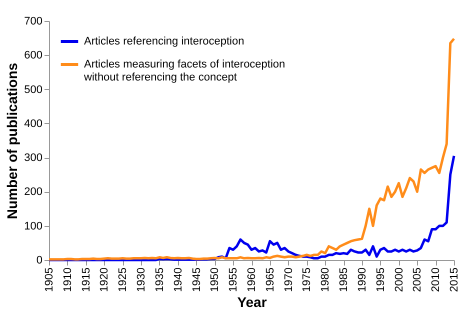 This screenshot has height=315, width=472. Describe the element at coordinates (380, 280) in the screenshot. I see `x-tick-label: 1995` at that location.